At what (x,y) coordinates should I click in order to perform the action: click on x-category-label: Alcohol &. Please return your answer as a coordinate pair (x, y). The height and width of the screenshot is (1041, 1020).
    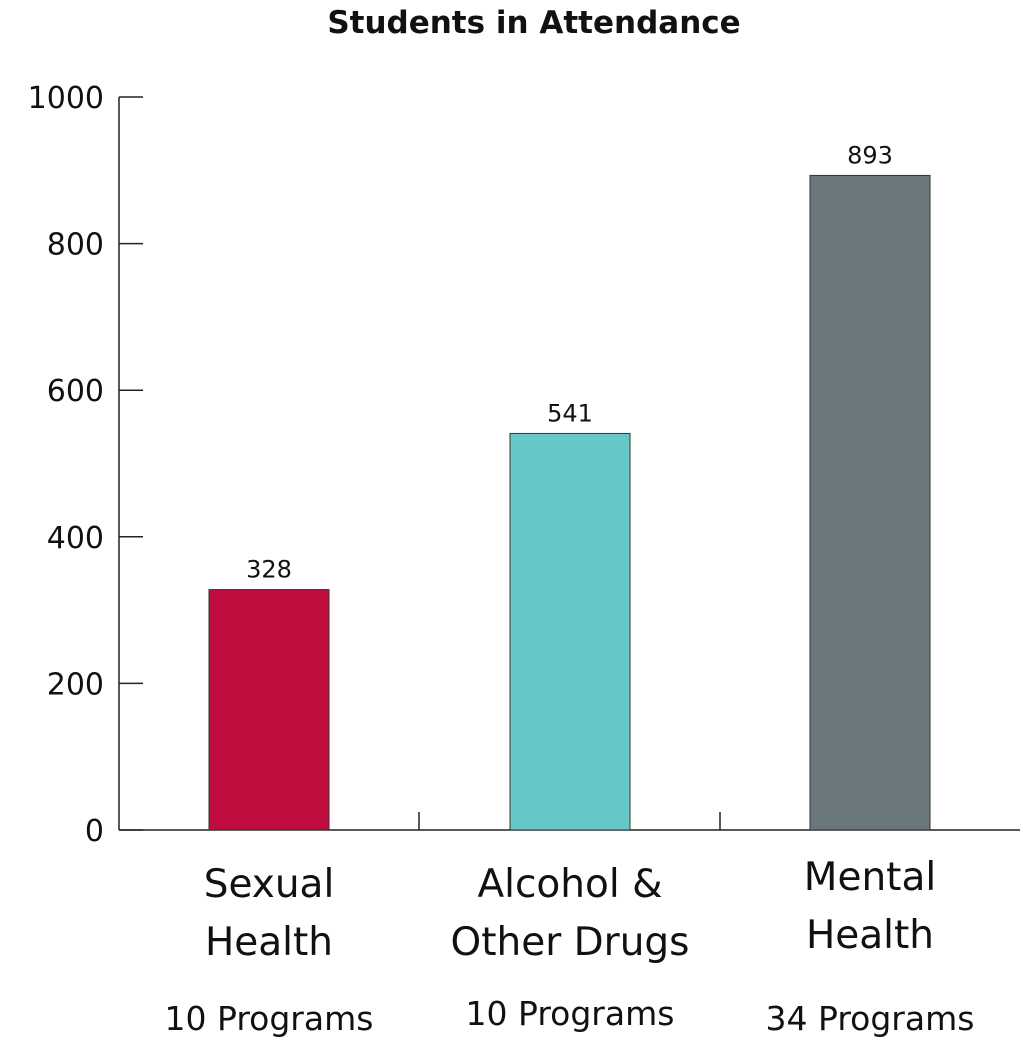
    Looking at the image, I should click on (569, 884).